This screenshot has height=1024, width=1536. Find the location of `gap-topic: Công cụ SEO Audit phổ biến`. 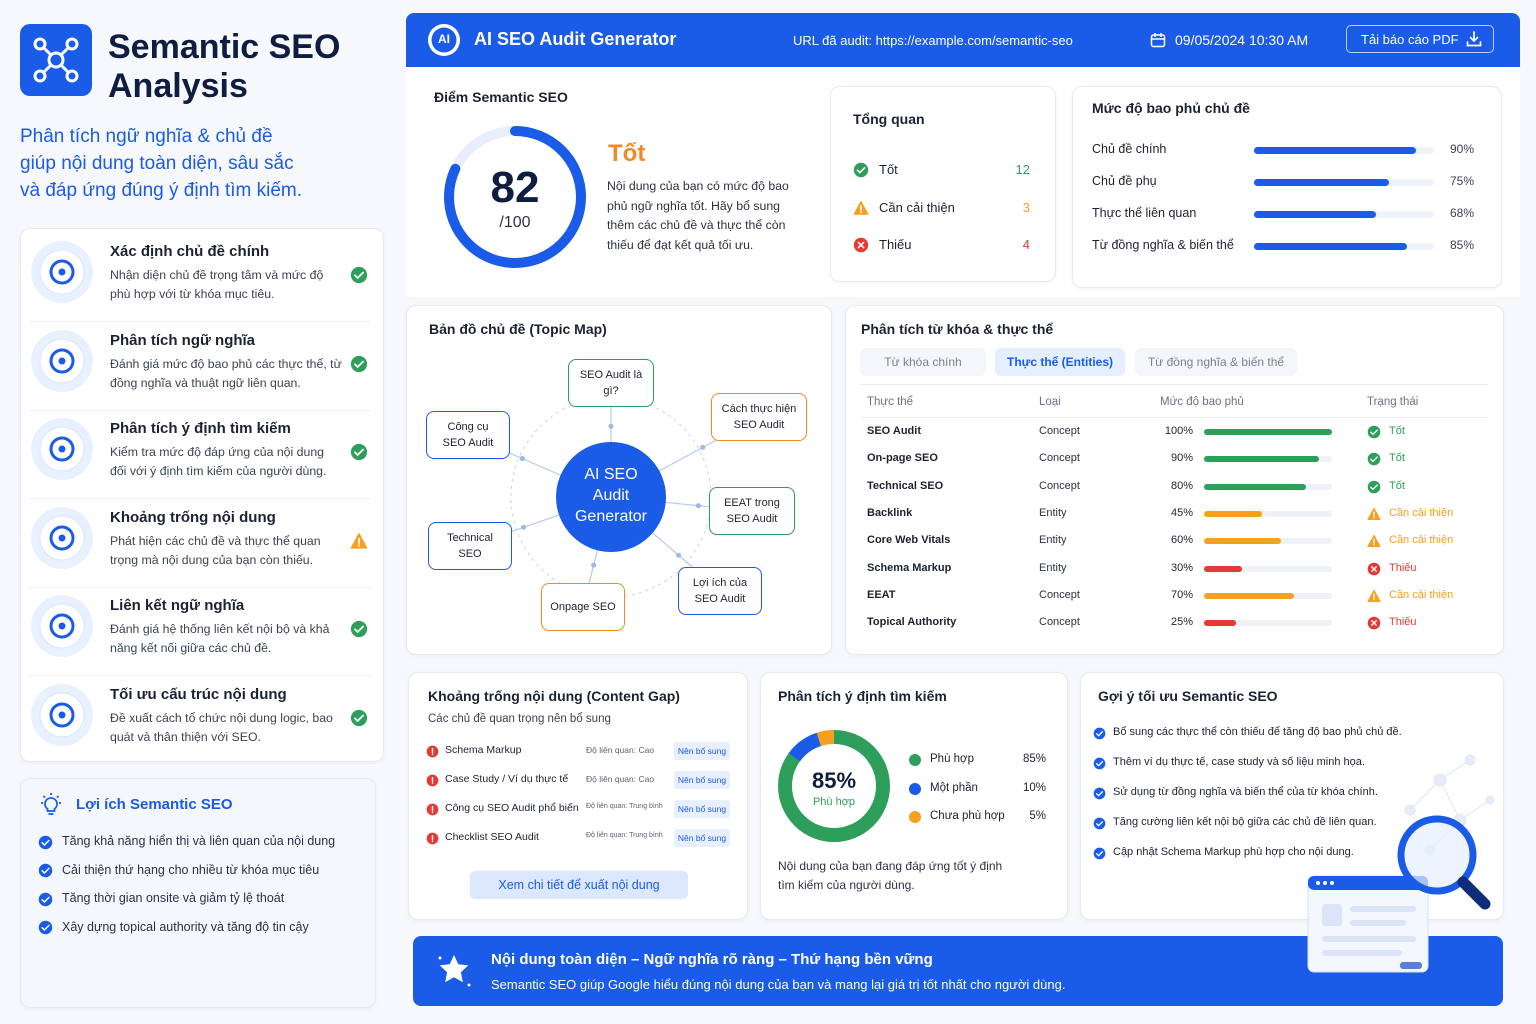

gap-topic: Công cụ SEO Audit phổ biến is located at coordinates (512, 808).